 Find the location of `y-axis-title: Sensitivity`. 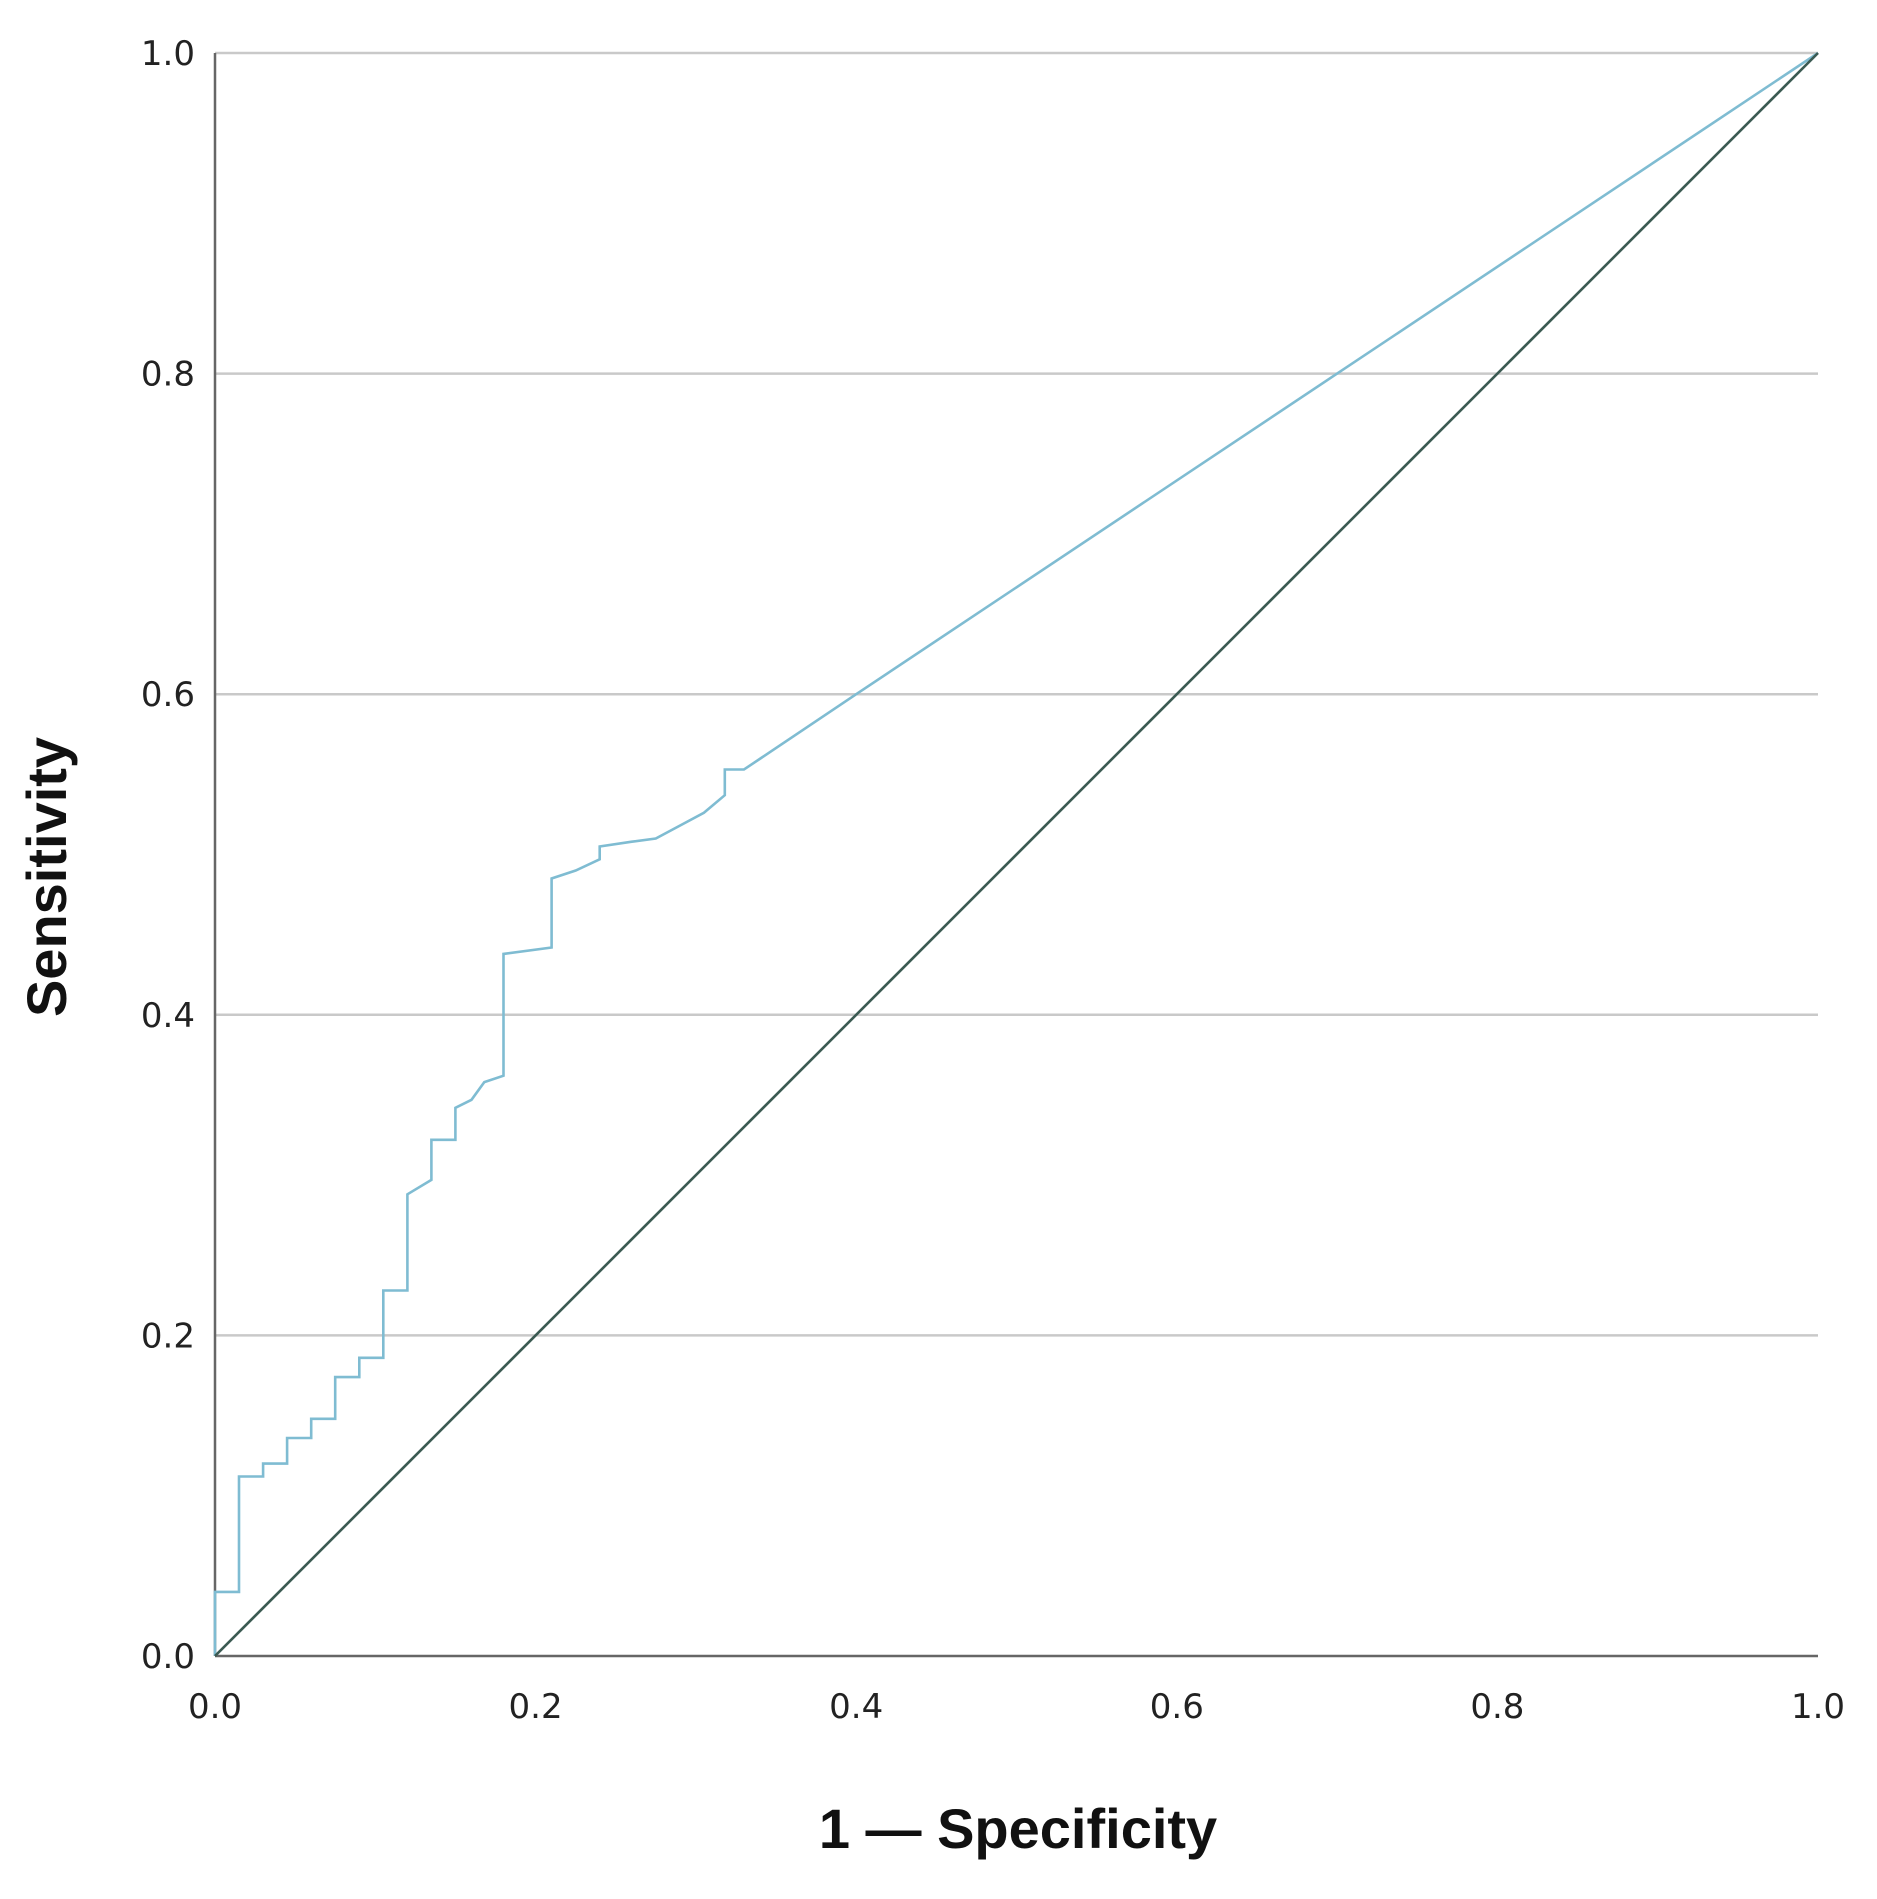

y-axis-title: Sensitivity is located at coordinates (46, 877).